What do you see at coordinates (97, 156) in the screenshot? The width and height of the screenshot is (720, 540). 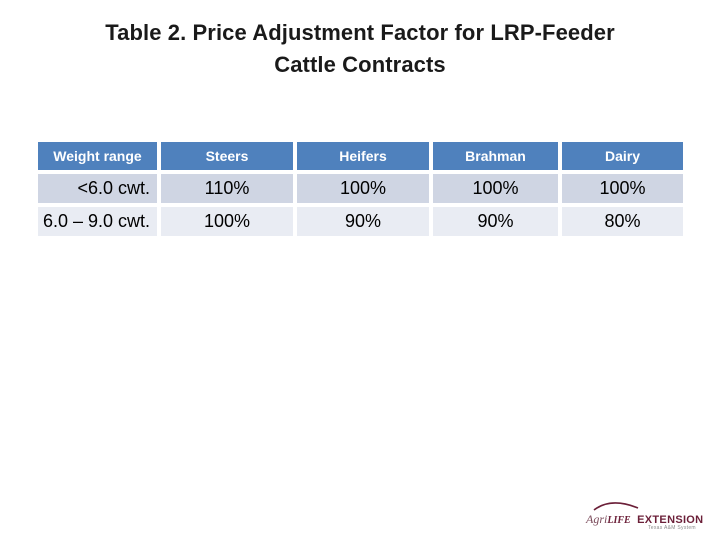 I see `table-header-weight-range: Weight range` at bounding box center [97, 156].